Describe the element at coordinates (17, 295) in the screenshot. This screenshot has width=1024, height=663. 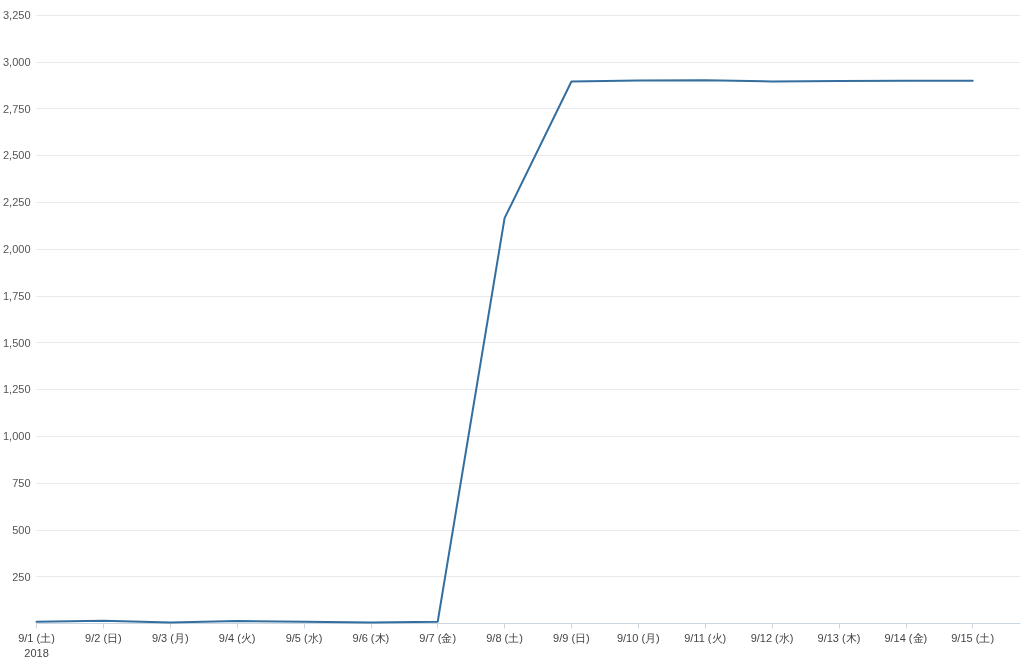
I see `y-tick-label: 1,750` at that location.